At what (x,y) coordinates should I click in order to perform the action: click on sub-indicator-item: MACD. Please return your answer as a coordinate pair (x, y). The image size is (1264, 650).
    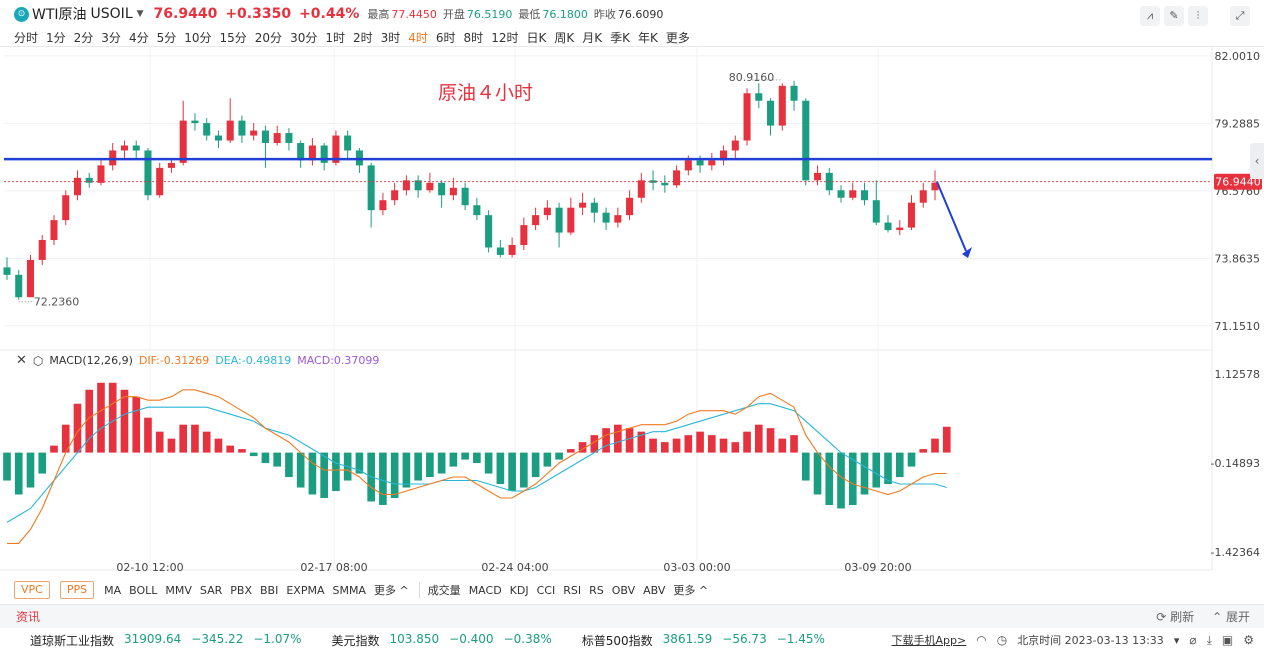
    Looking at the image, I should click on (485, 590).